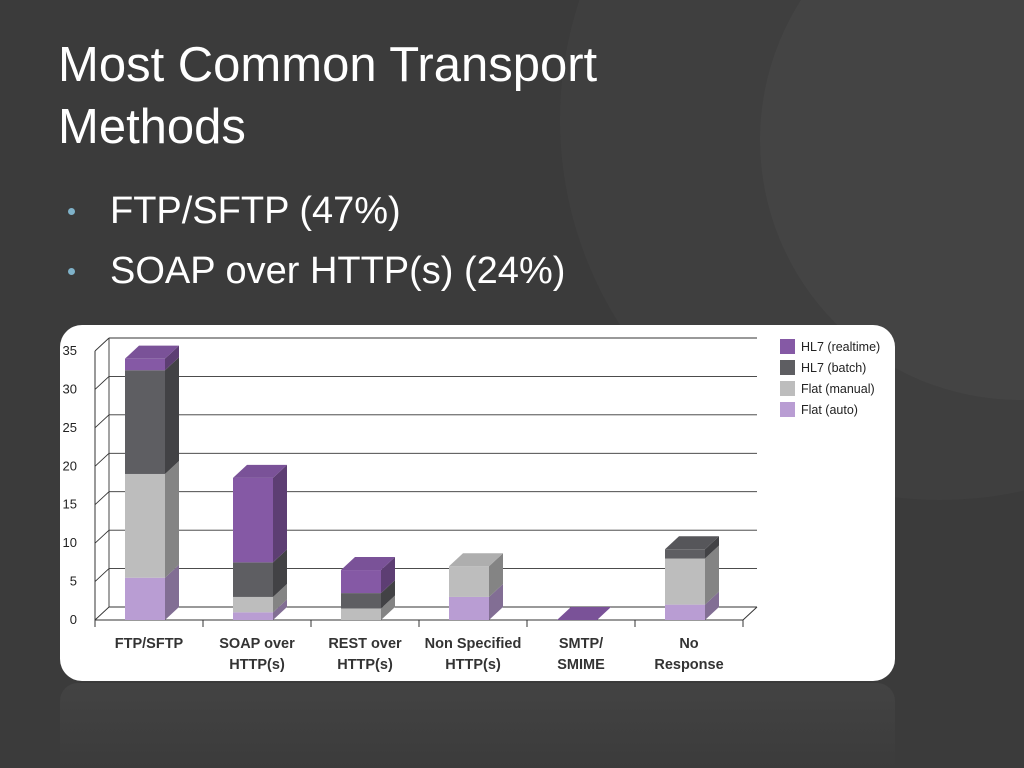 This screenshot has width=1024, height=768. What do you see at coordinates (70, 388) in the screenshot?
I see `y-tick-label: 30` at bounding box center [70, 388].